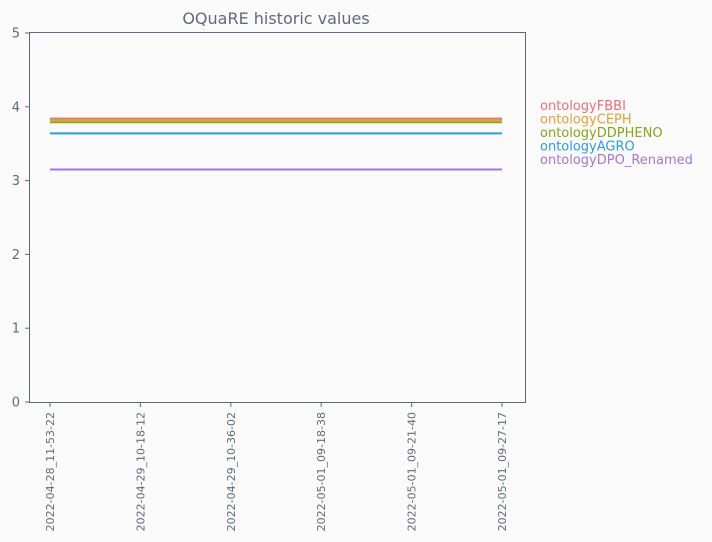 The height and width of the screenshot is (542, 712). Describe the element at coordinates (583, 106) in the screenshot. I see `legend-item: ontologyFBBI` at that location.